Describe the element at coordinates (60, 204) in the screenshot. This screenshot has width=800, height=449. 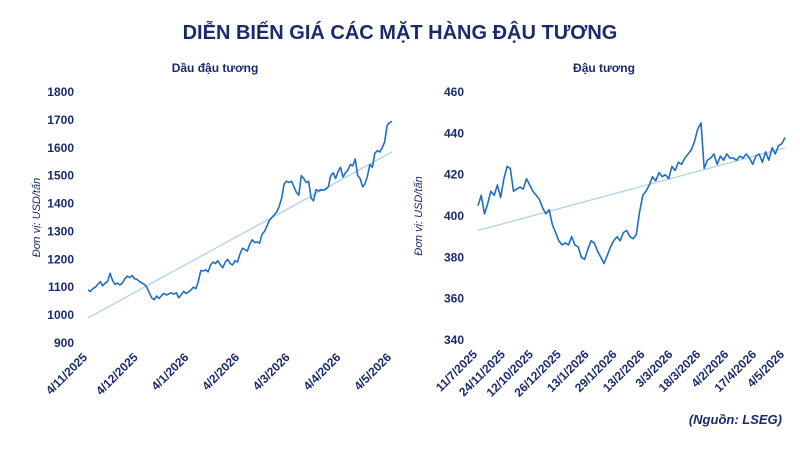
I see `y-tick-label: 1400` at that location.